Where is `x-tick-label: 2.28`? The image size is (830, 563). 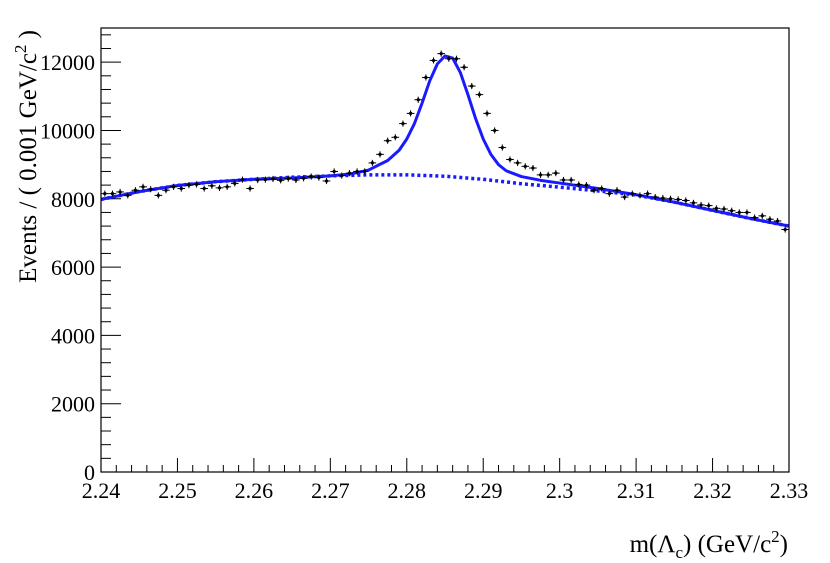 x-tick-label: 2.28 is located at coordinates (407, 490).